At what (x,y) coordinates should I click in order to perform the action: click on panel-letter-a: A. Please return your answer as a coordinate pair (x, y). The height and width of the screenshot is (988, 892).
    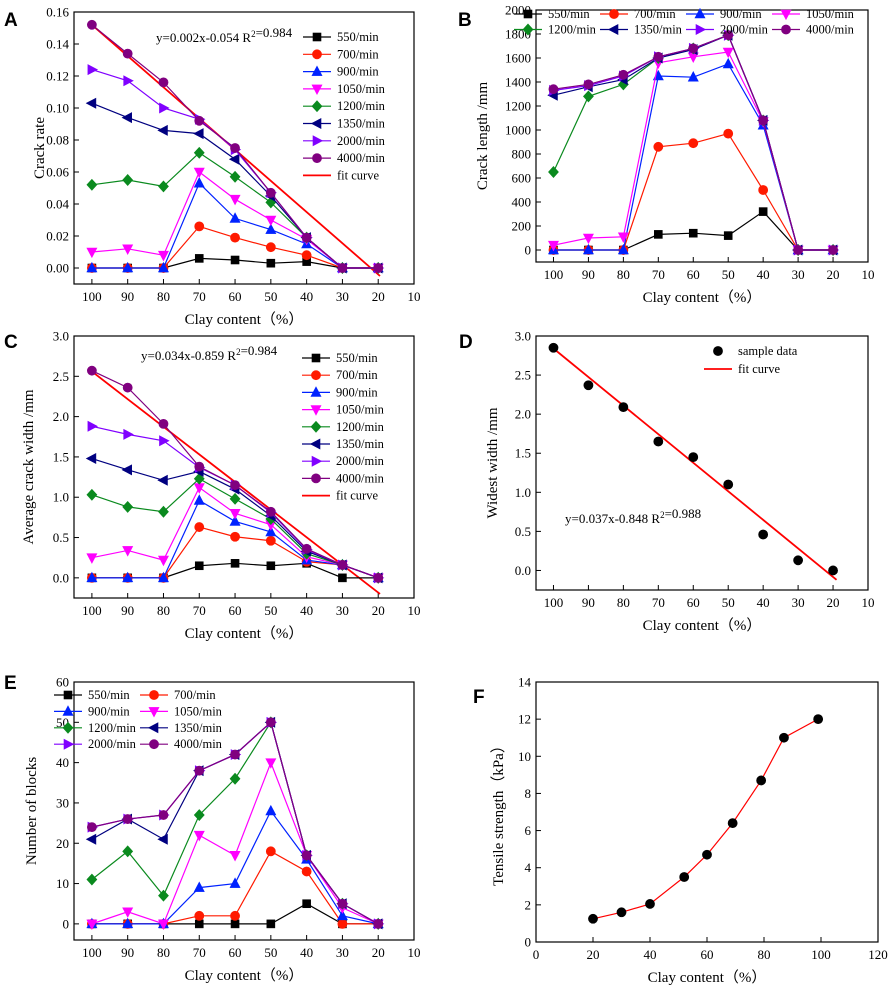
    Looking at the image, I should click on (11, 20).